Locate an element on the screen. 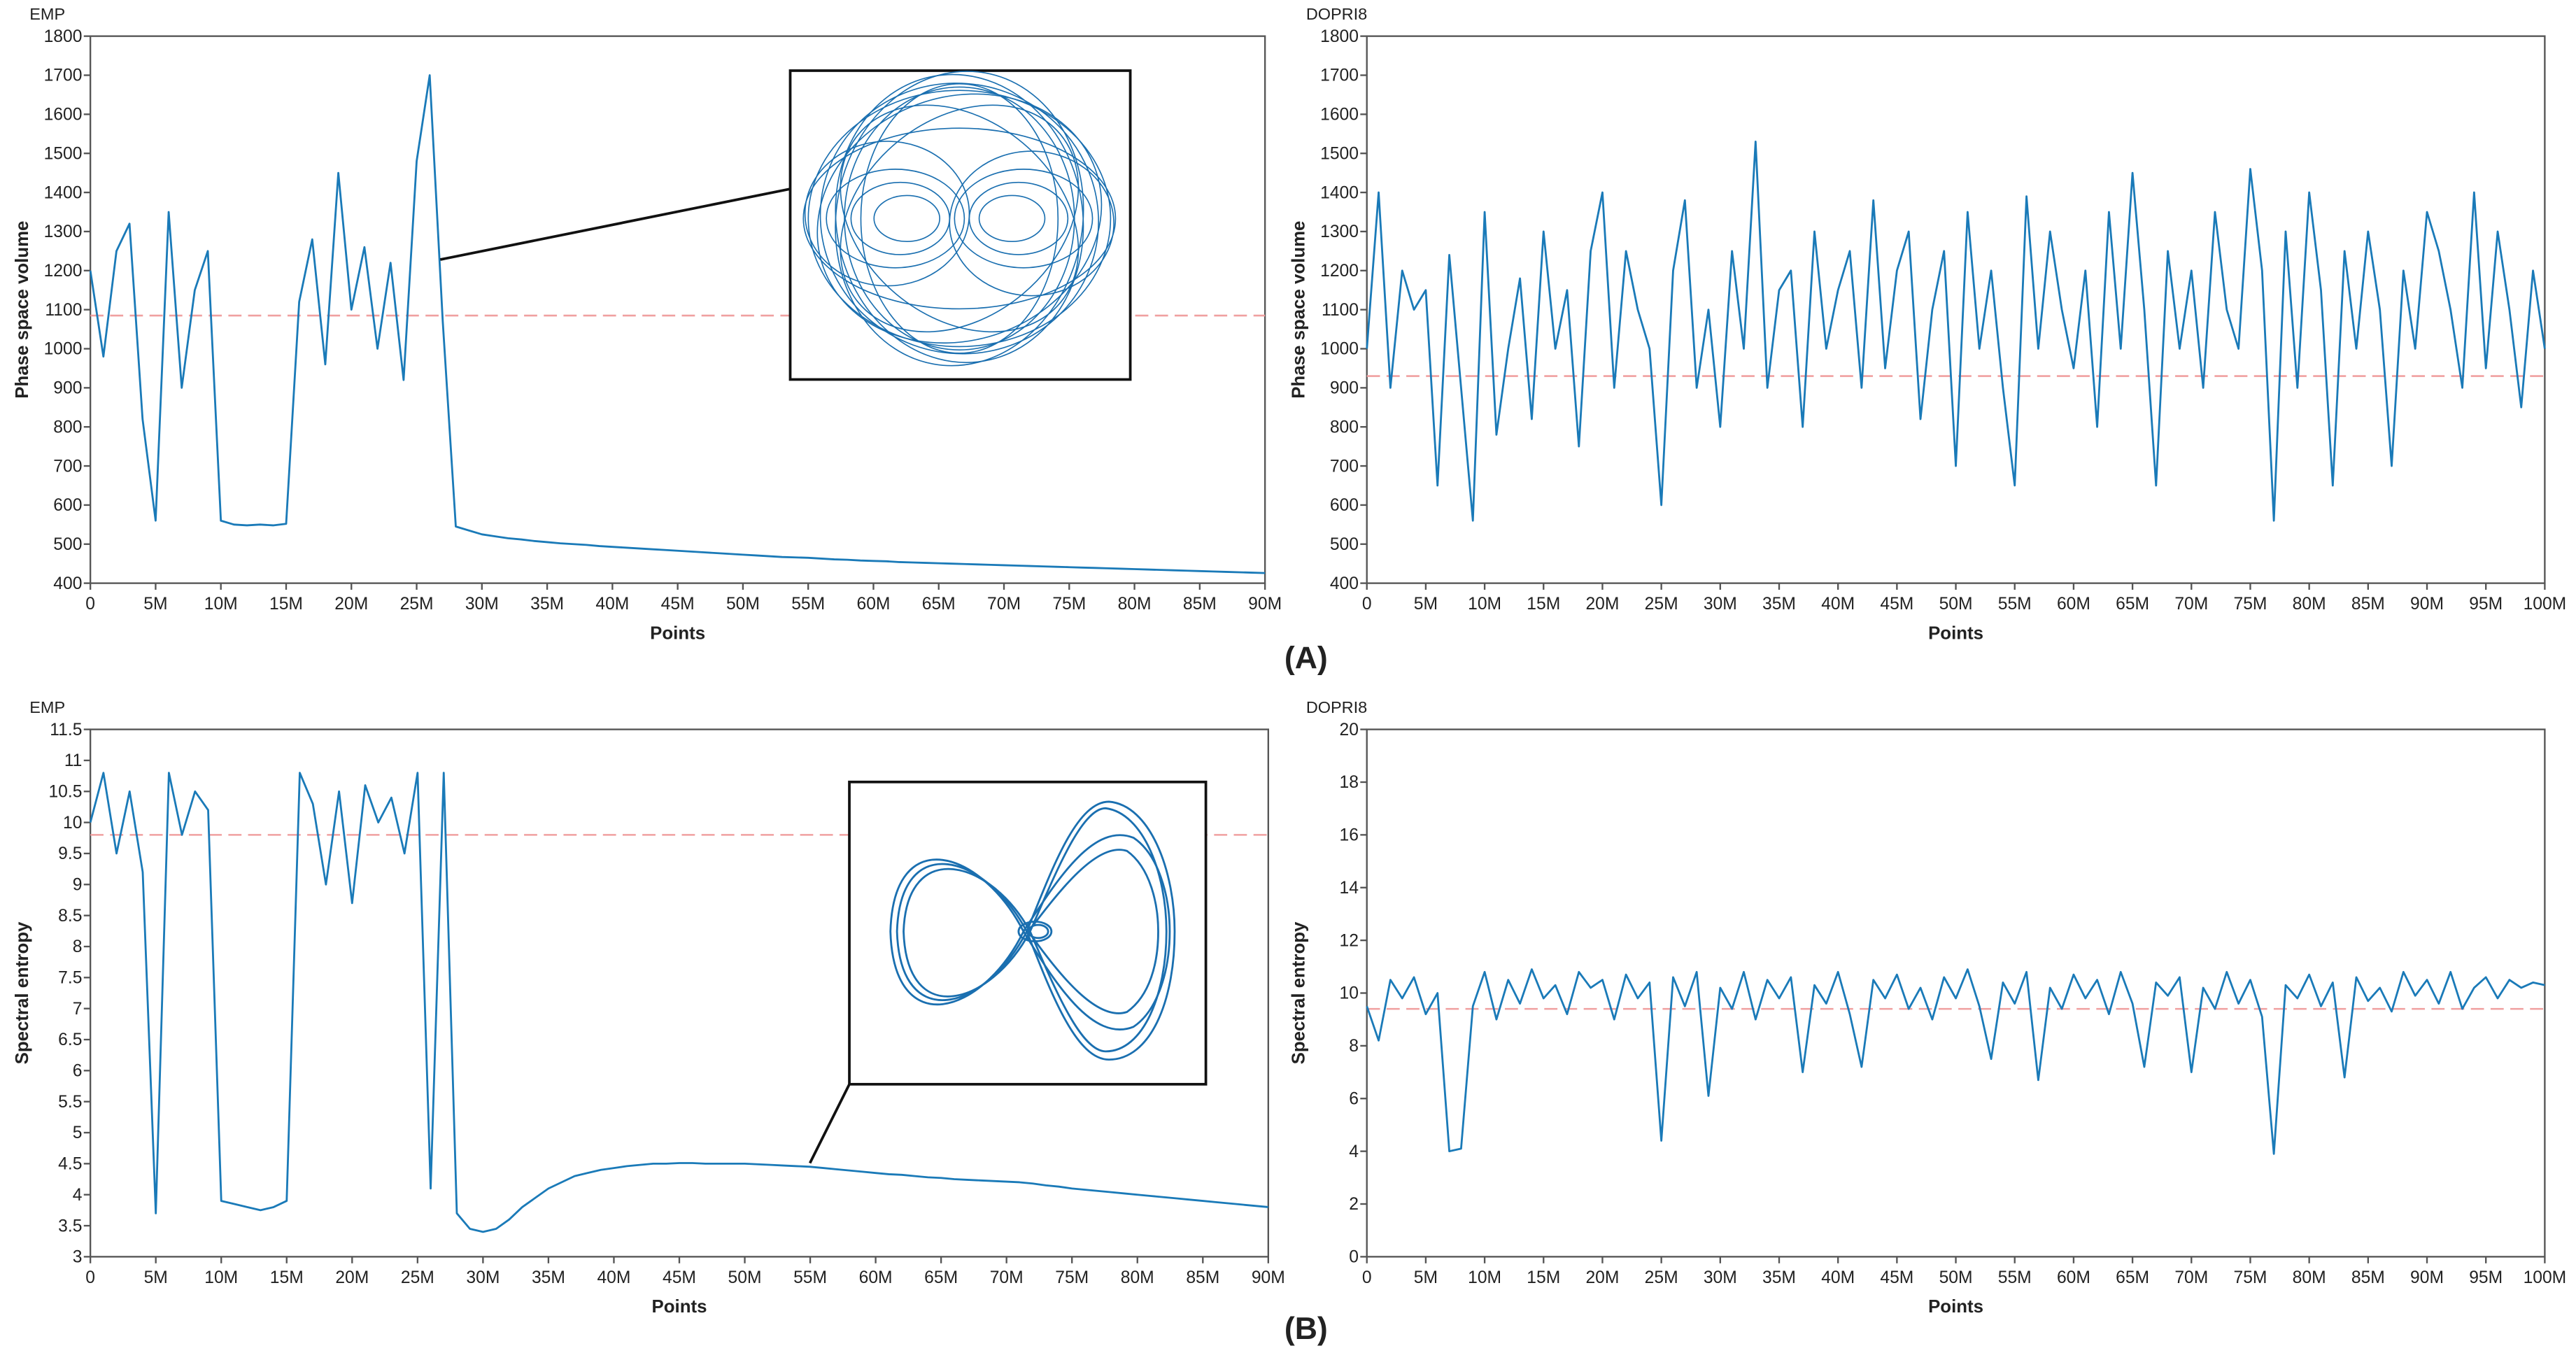 This screenshot has width=2576, height=1353. y-tick-label: 4 is located at coordinates (78, 1196).